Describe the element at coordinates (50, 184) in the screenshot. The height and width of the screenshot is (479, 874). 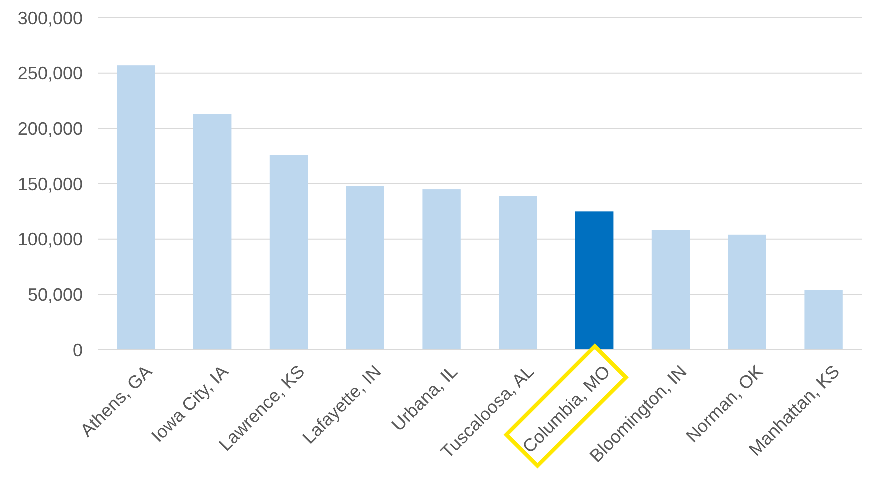
I see `y-tick-label: 150,000` at that location.